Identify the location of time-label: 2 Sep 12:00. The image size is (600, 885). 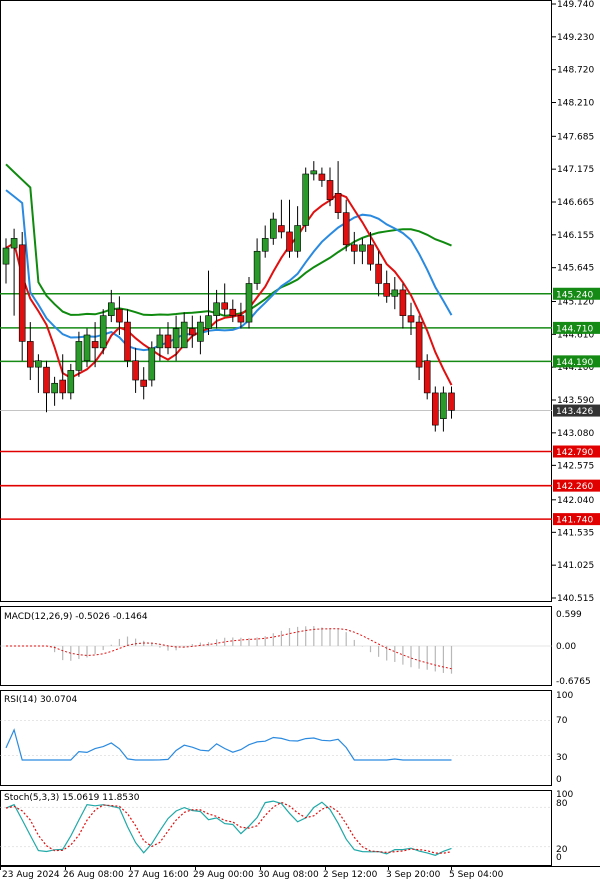
(350, 875).